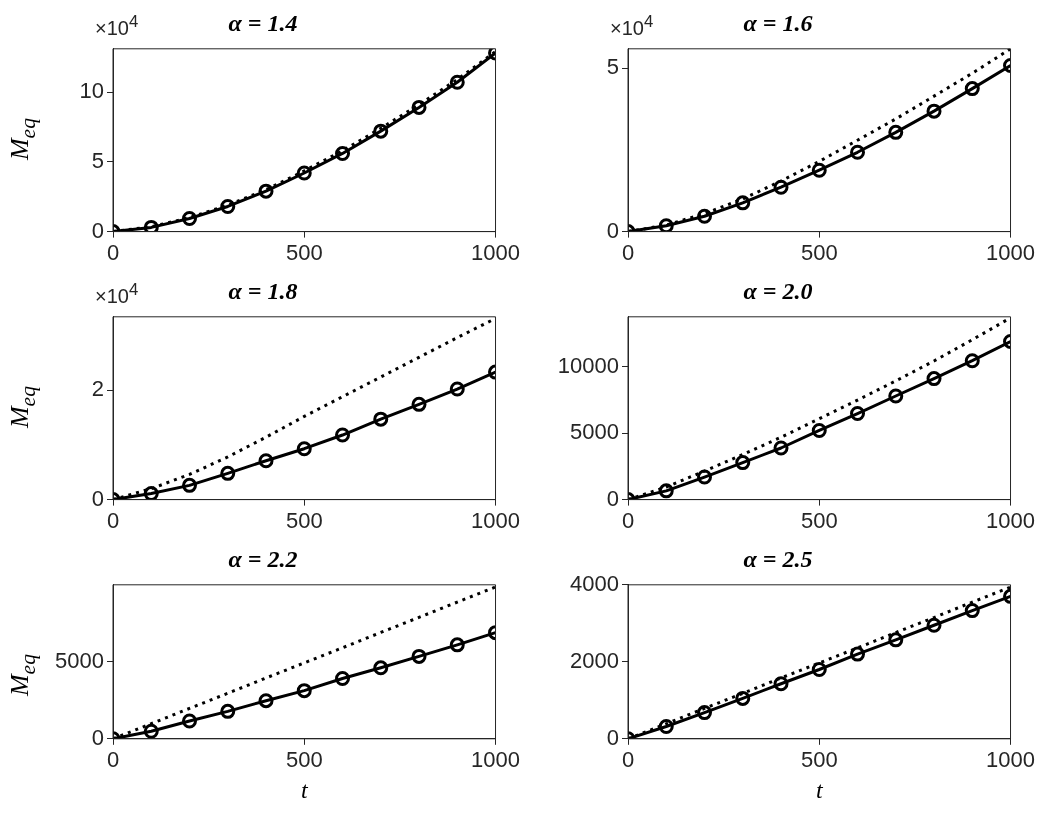  Describe the element at coordinates (594, 583) in the screenshot. I see `y-tick-label: 4000` at that location.